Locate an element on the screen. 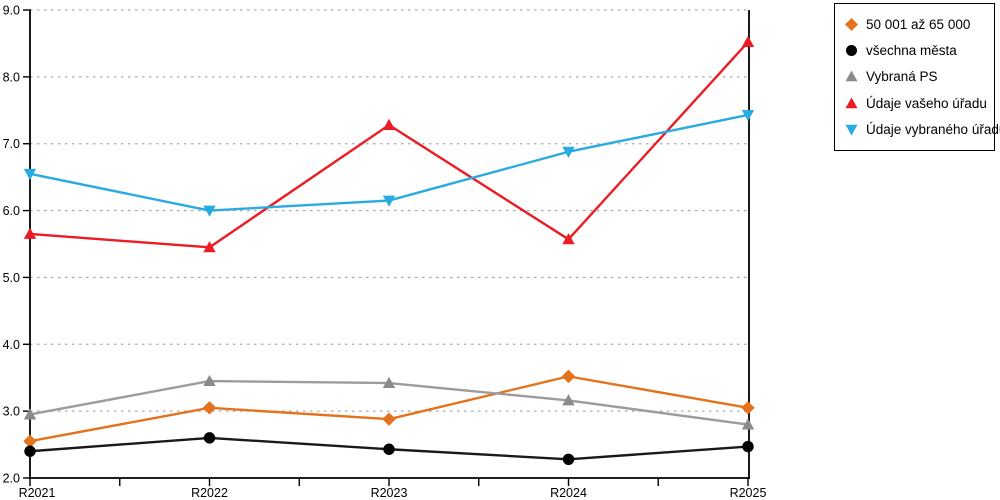 Image resolution: width=1000 pixels, height=500 pixels. legend-item-4: Údaje vybraného úřadu is located at coordinates (922, 129).